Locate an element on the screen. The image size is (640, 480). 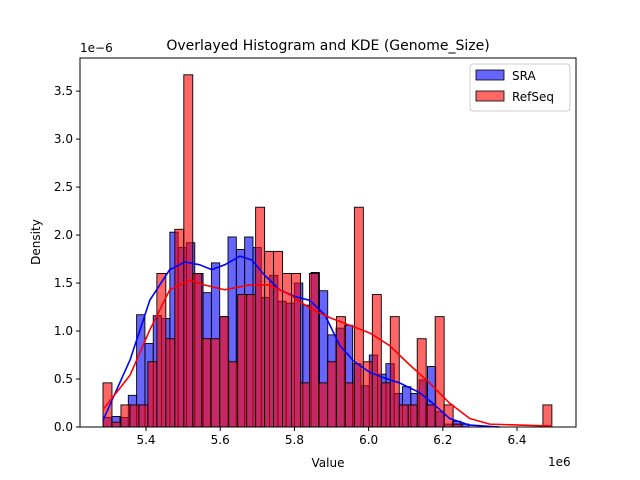
y-tick-label: 0.5 is located at coordinates (63, 379).